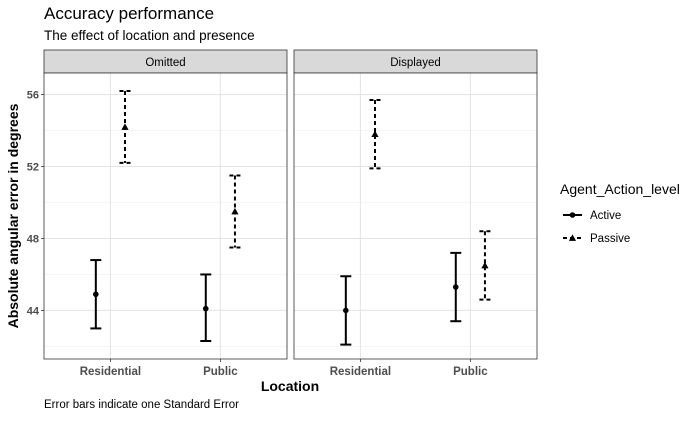 This screenshot has height=432, width=700. I want to click on legend-entry-passive: Passive, so click(596, 239).